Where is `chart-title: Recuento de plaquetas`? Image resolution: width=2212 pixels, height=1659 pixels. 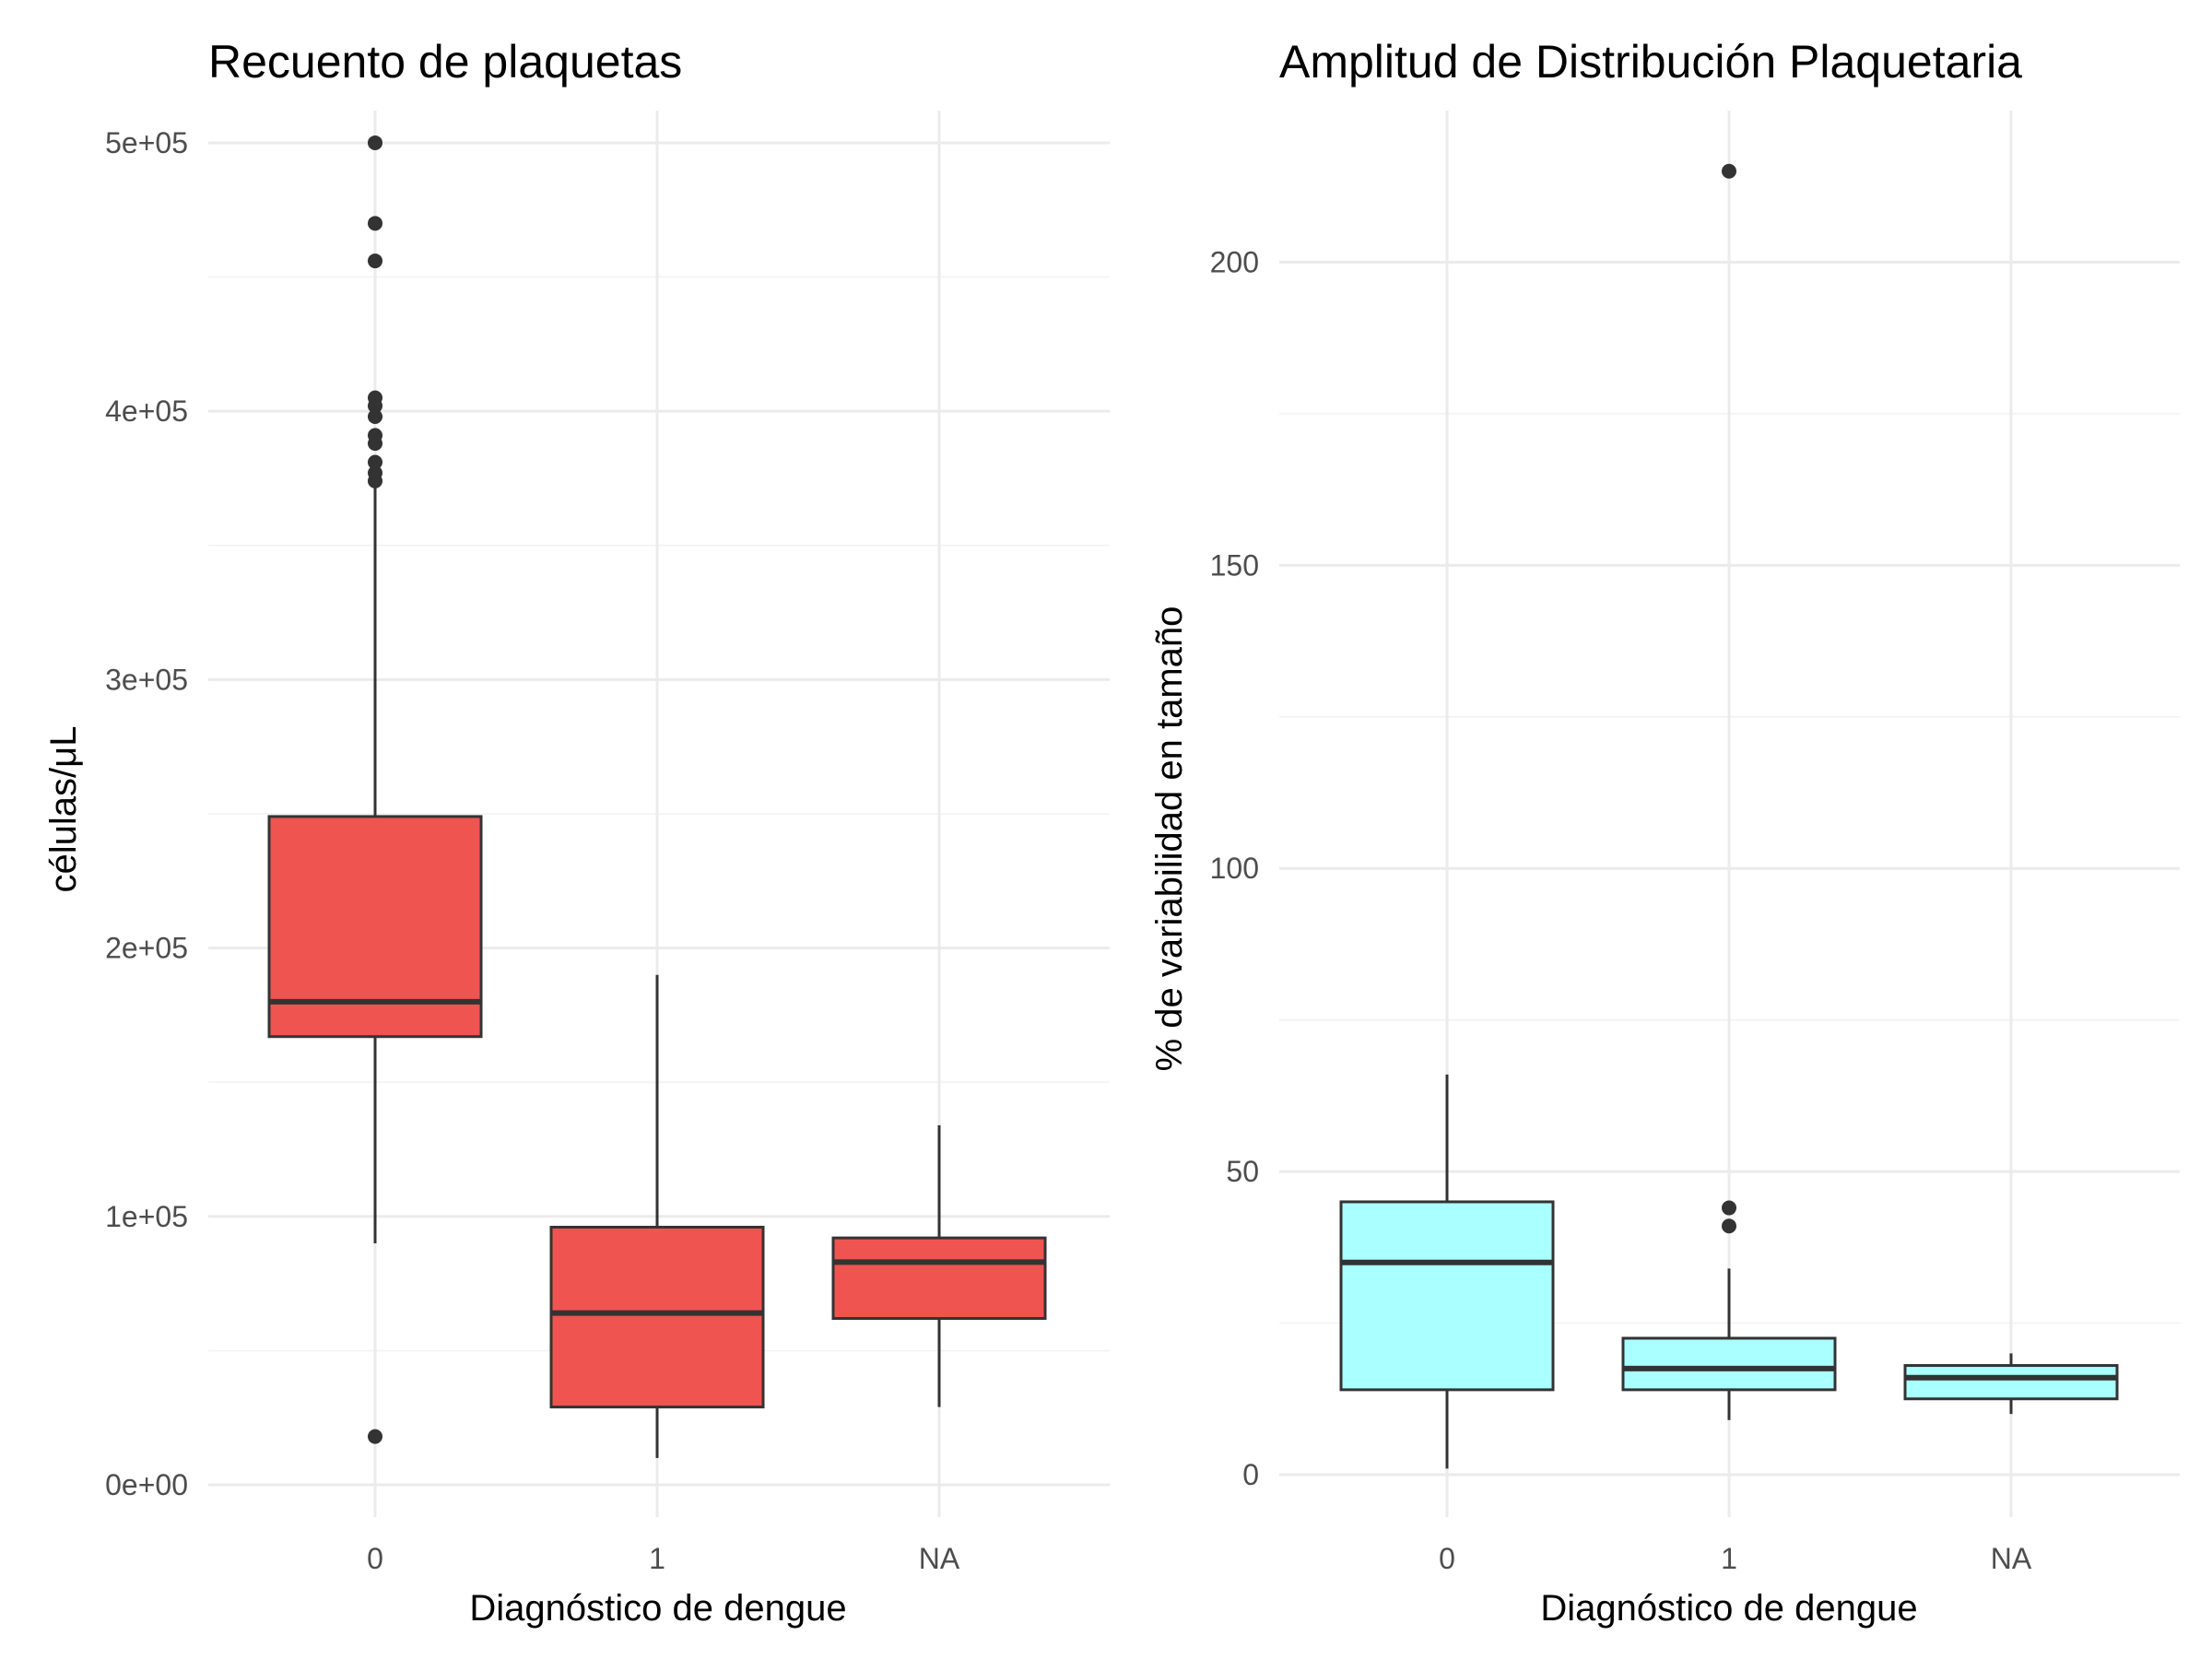
chart-title: Recuento de plaquetas is located at coordinates (445, 62).